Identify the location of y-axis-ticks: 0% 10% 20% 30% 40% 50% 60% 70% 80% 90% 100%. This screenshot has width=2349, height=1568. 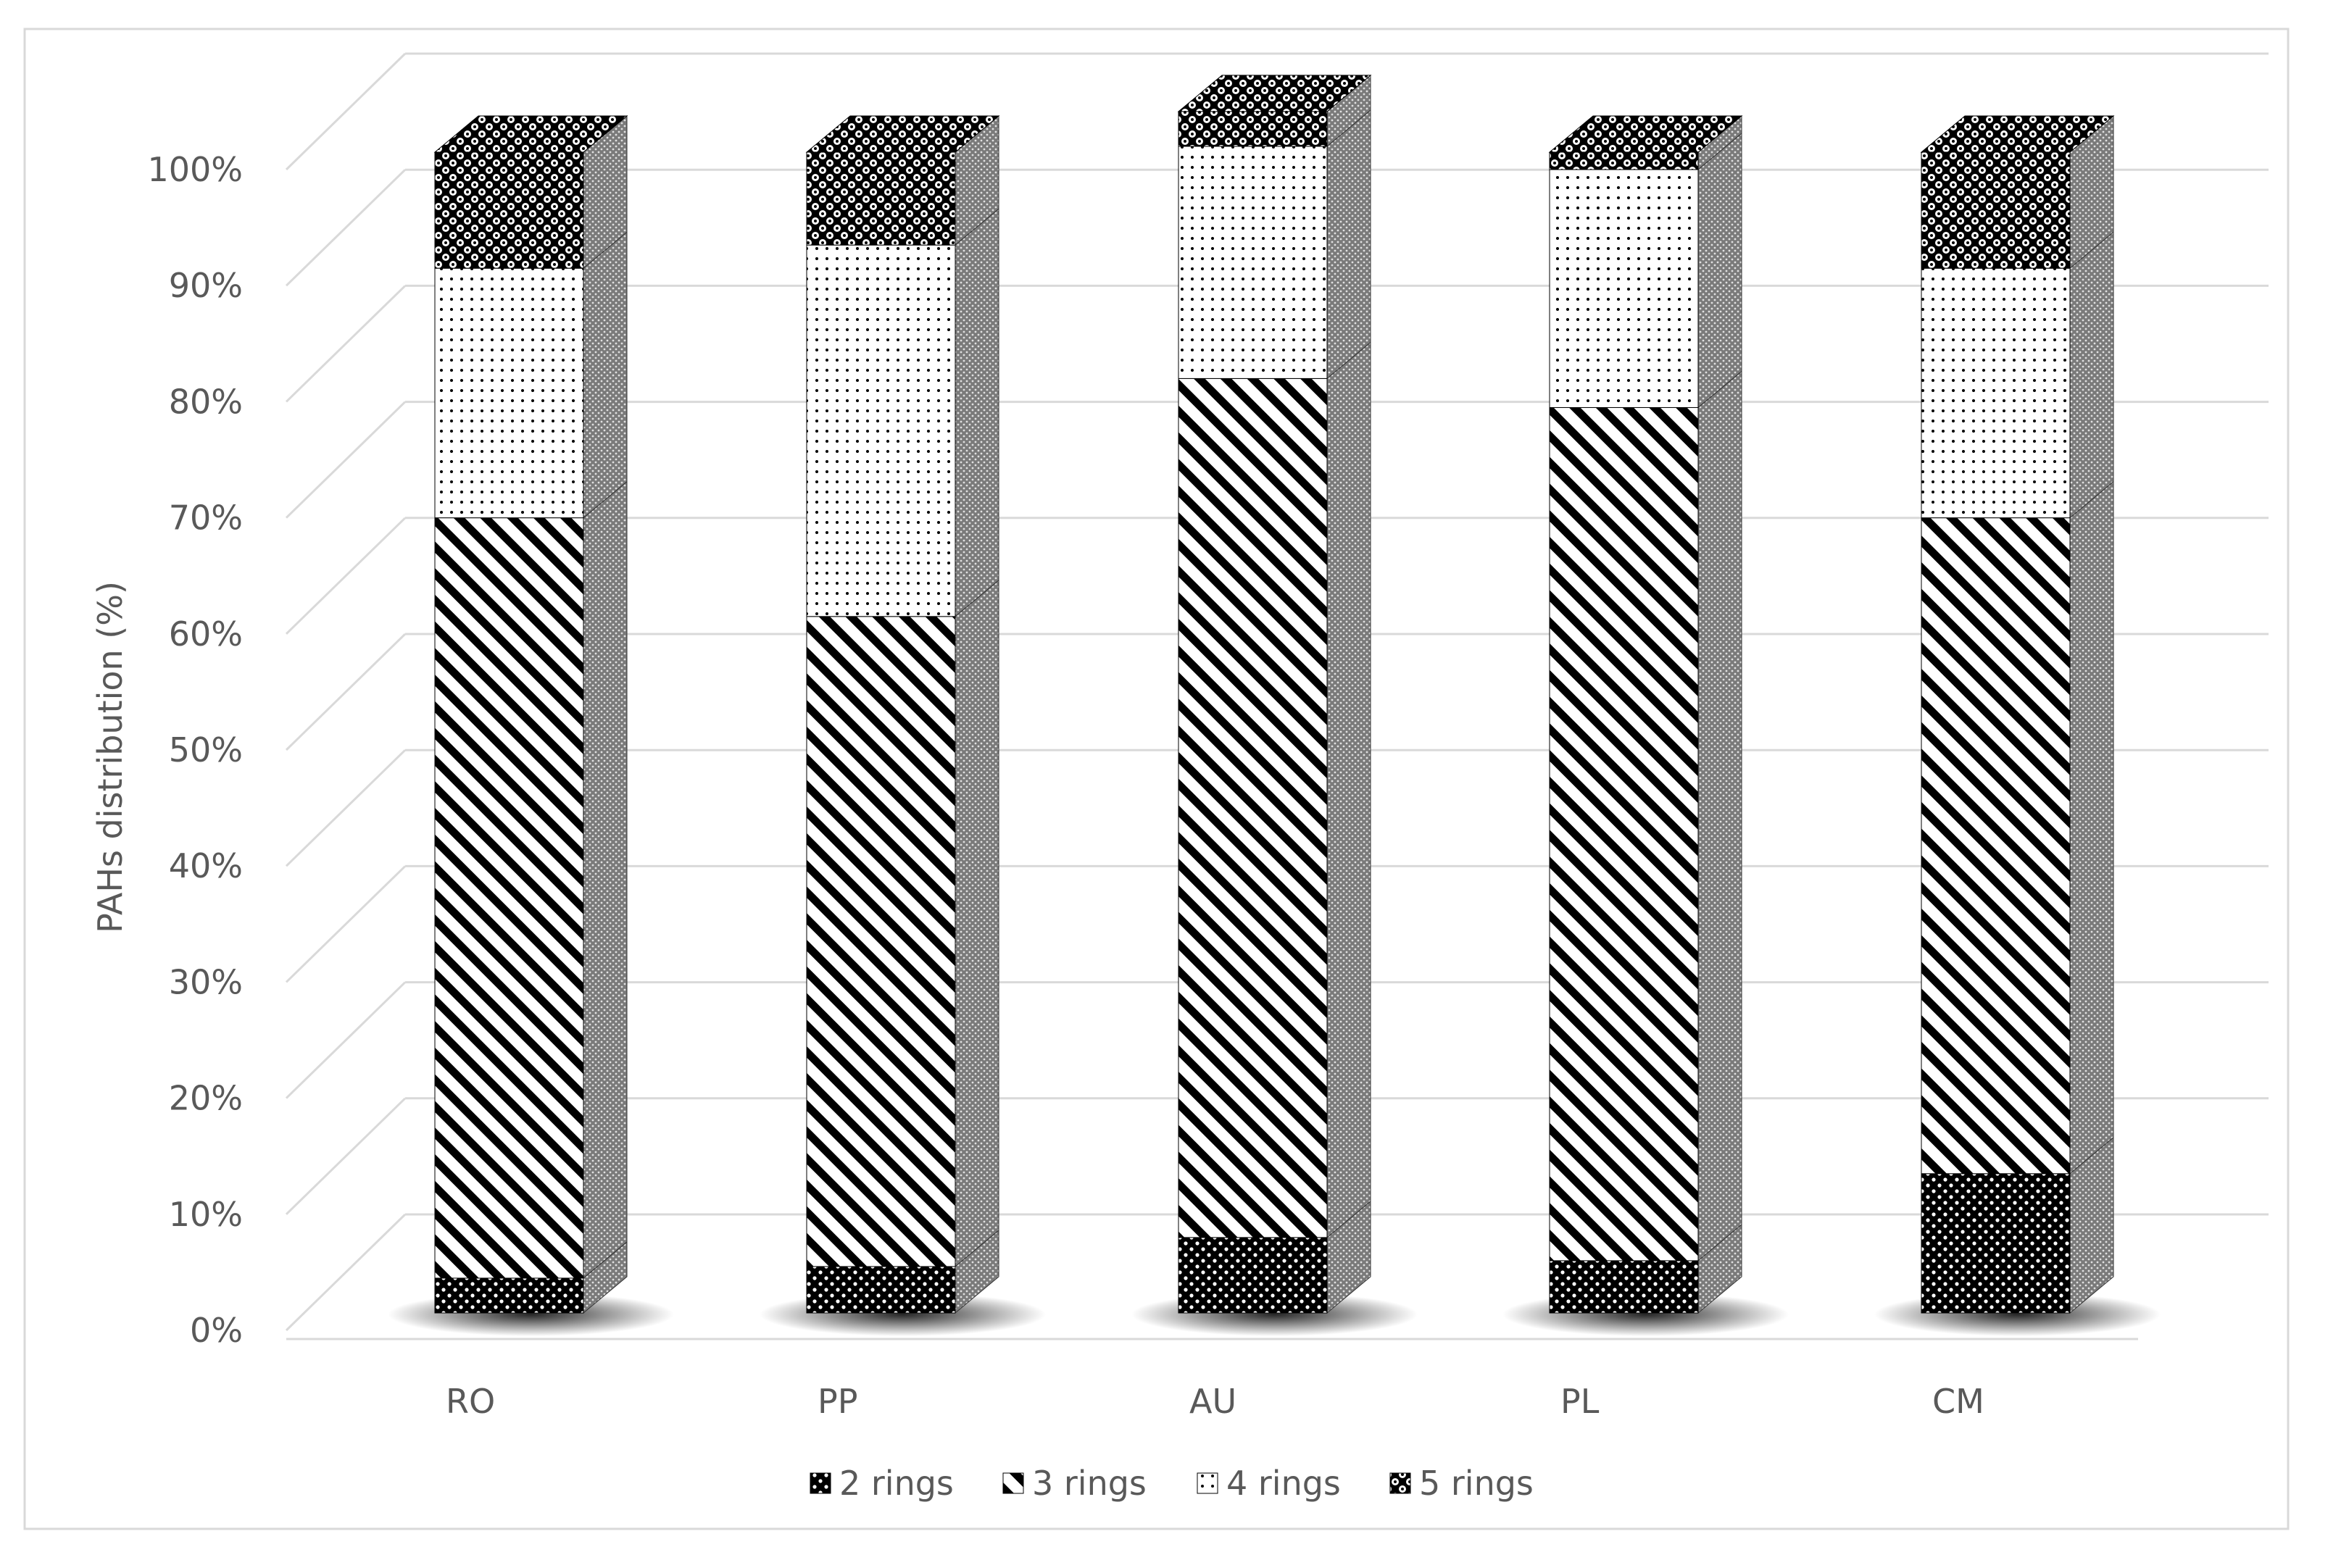
(195, 750).